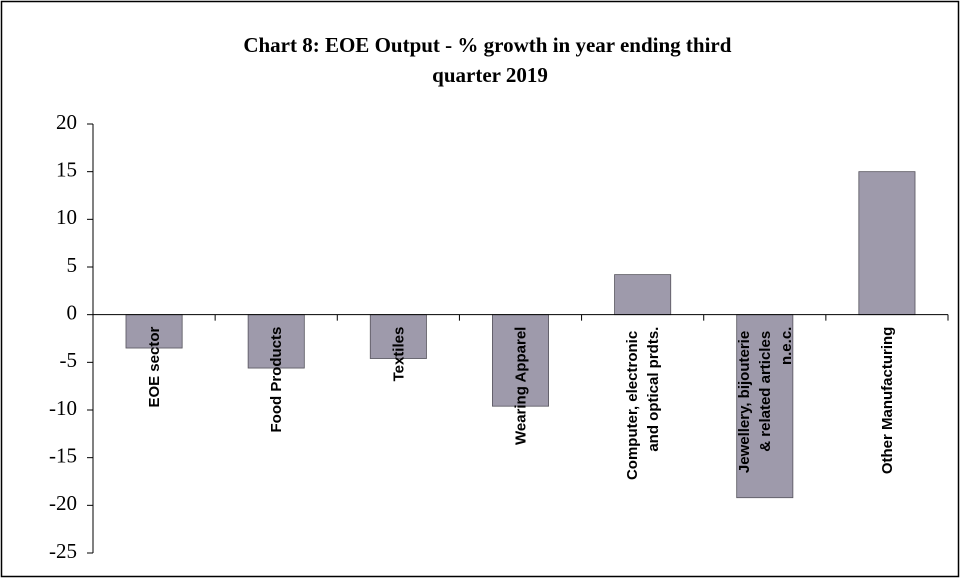  What do you see at coordinates (786, 346) in the screenshot?
I see `text-line: n.e.c.` at bounding box center [786, 346].